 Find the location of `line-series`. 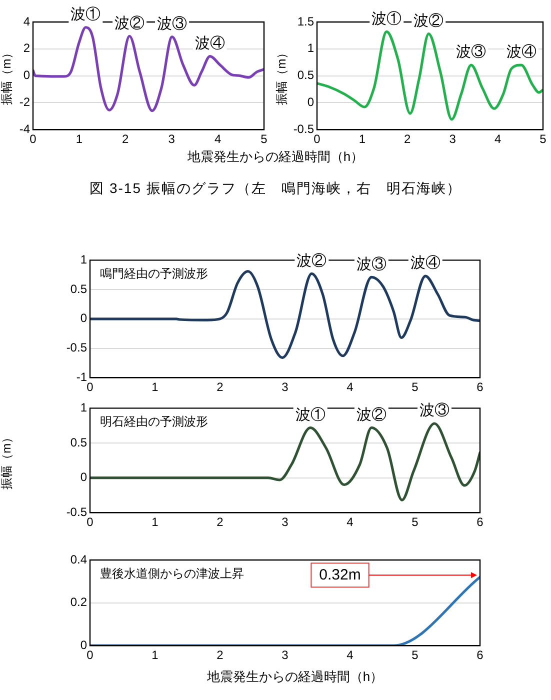

line-series is located at coordinates (430, 75).